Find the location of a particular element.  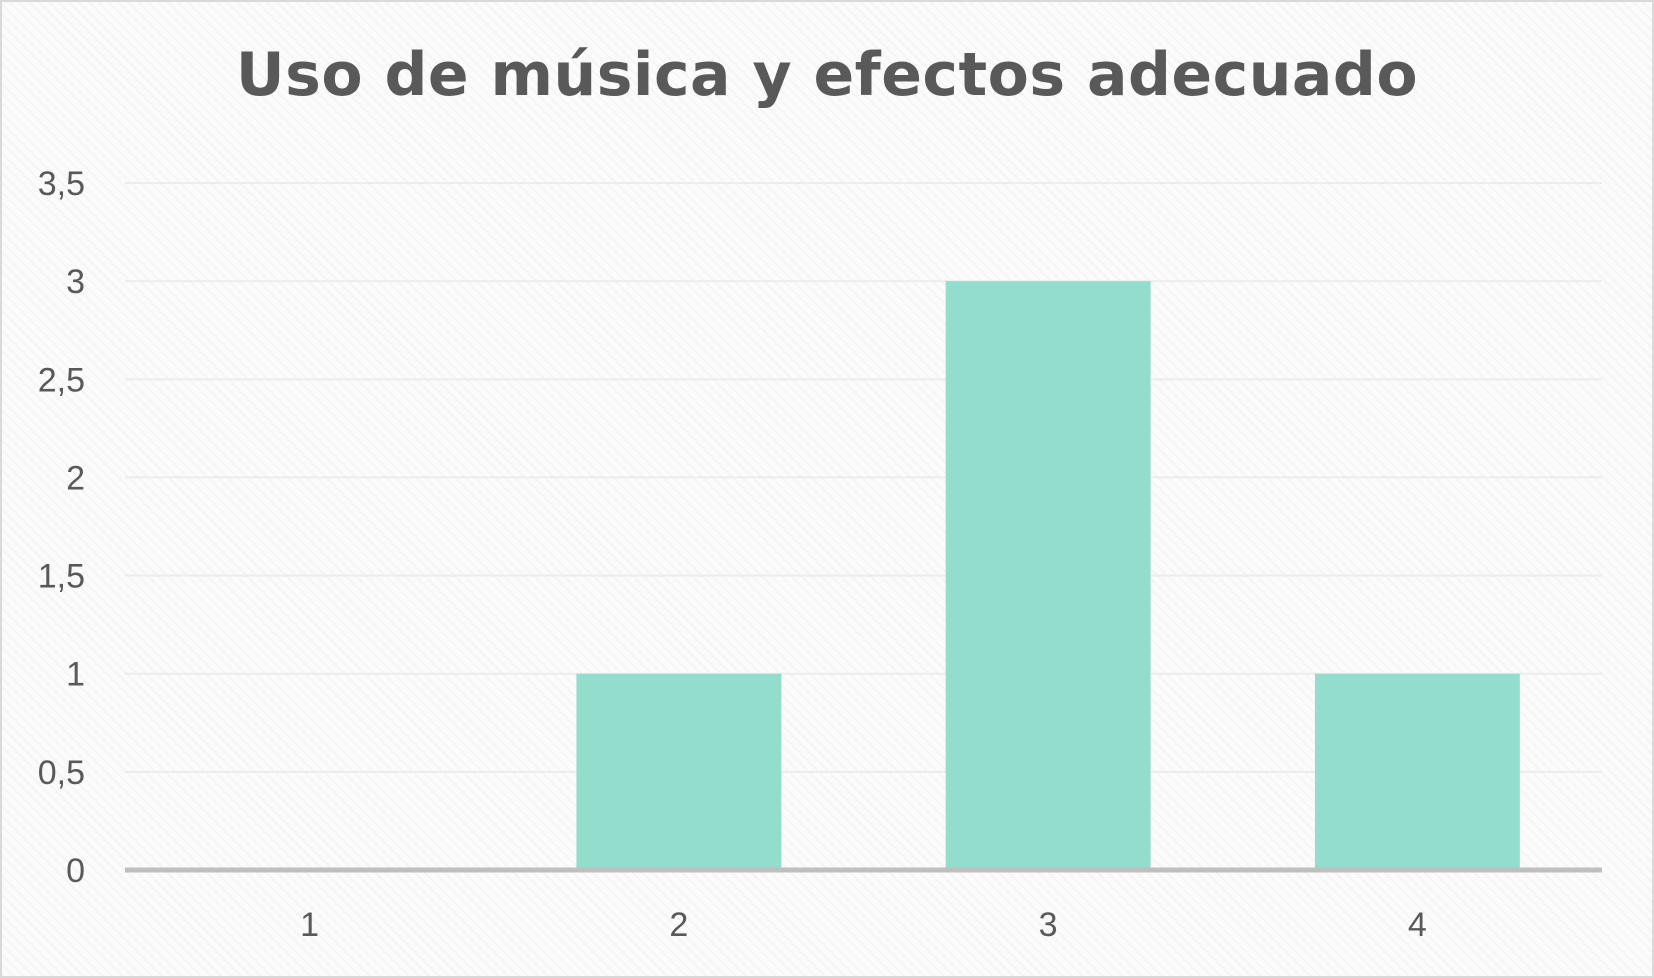

y-tick-label: 1,5 is located at coordinates (61, 577).